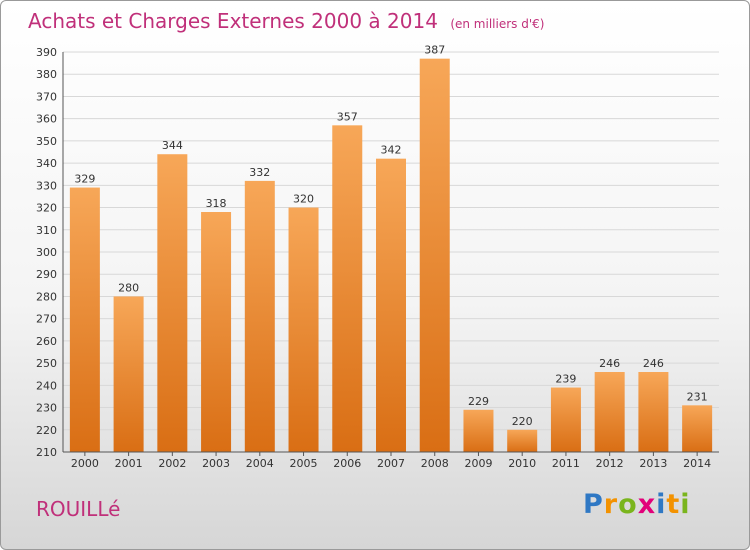 This screenshot has height=550, width=750. What do you see at coordinates (611, 504) in the screenshot?
I see `logo-letter: r` at bounding box center [611, 504].